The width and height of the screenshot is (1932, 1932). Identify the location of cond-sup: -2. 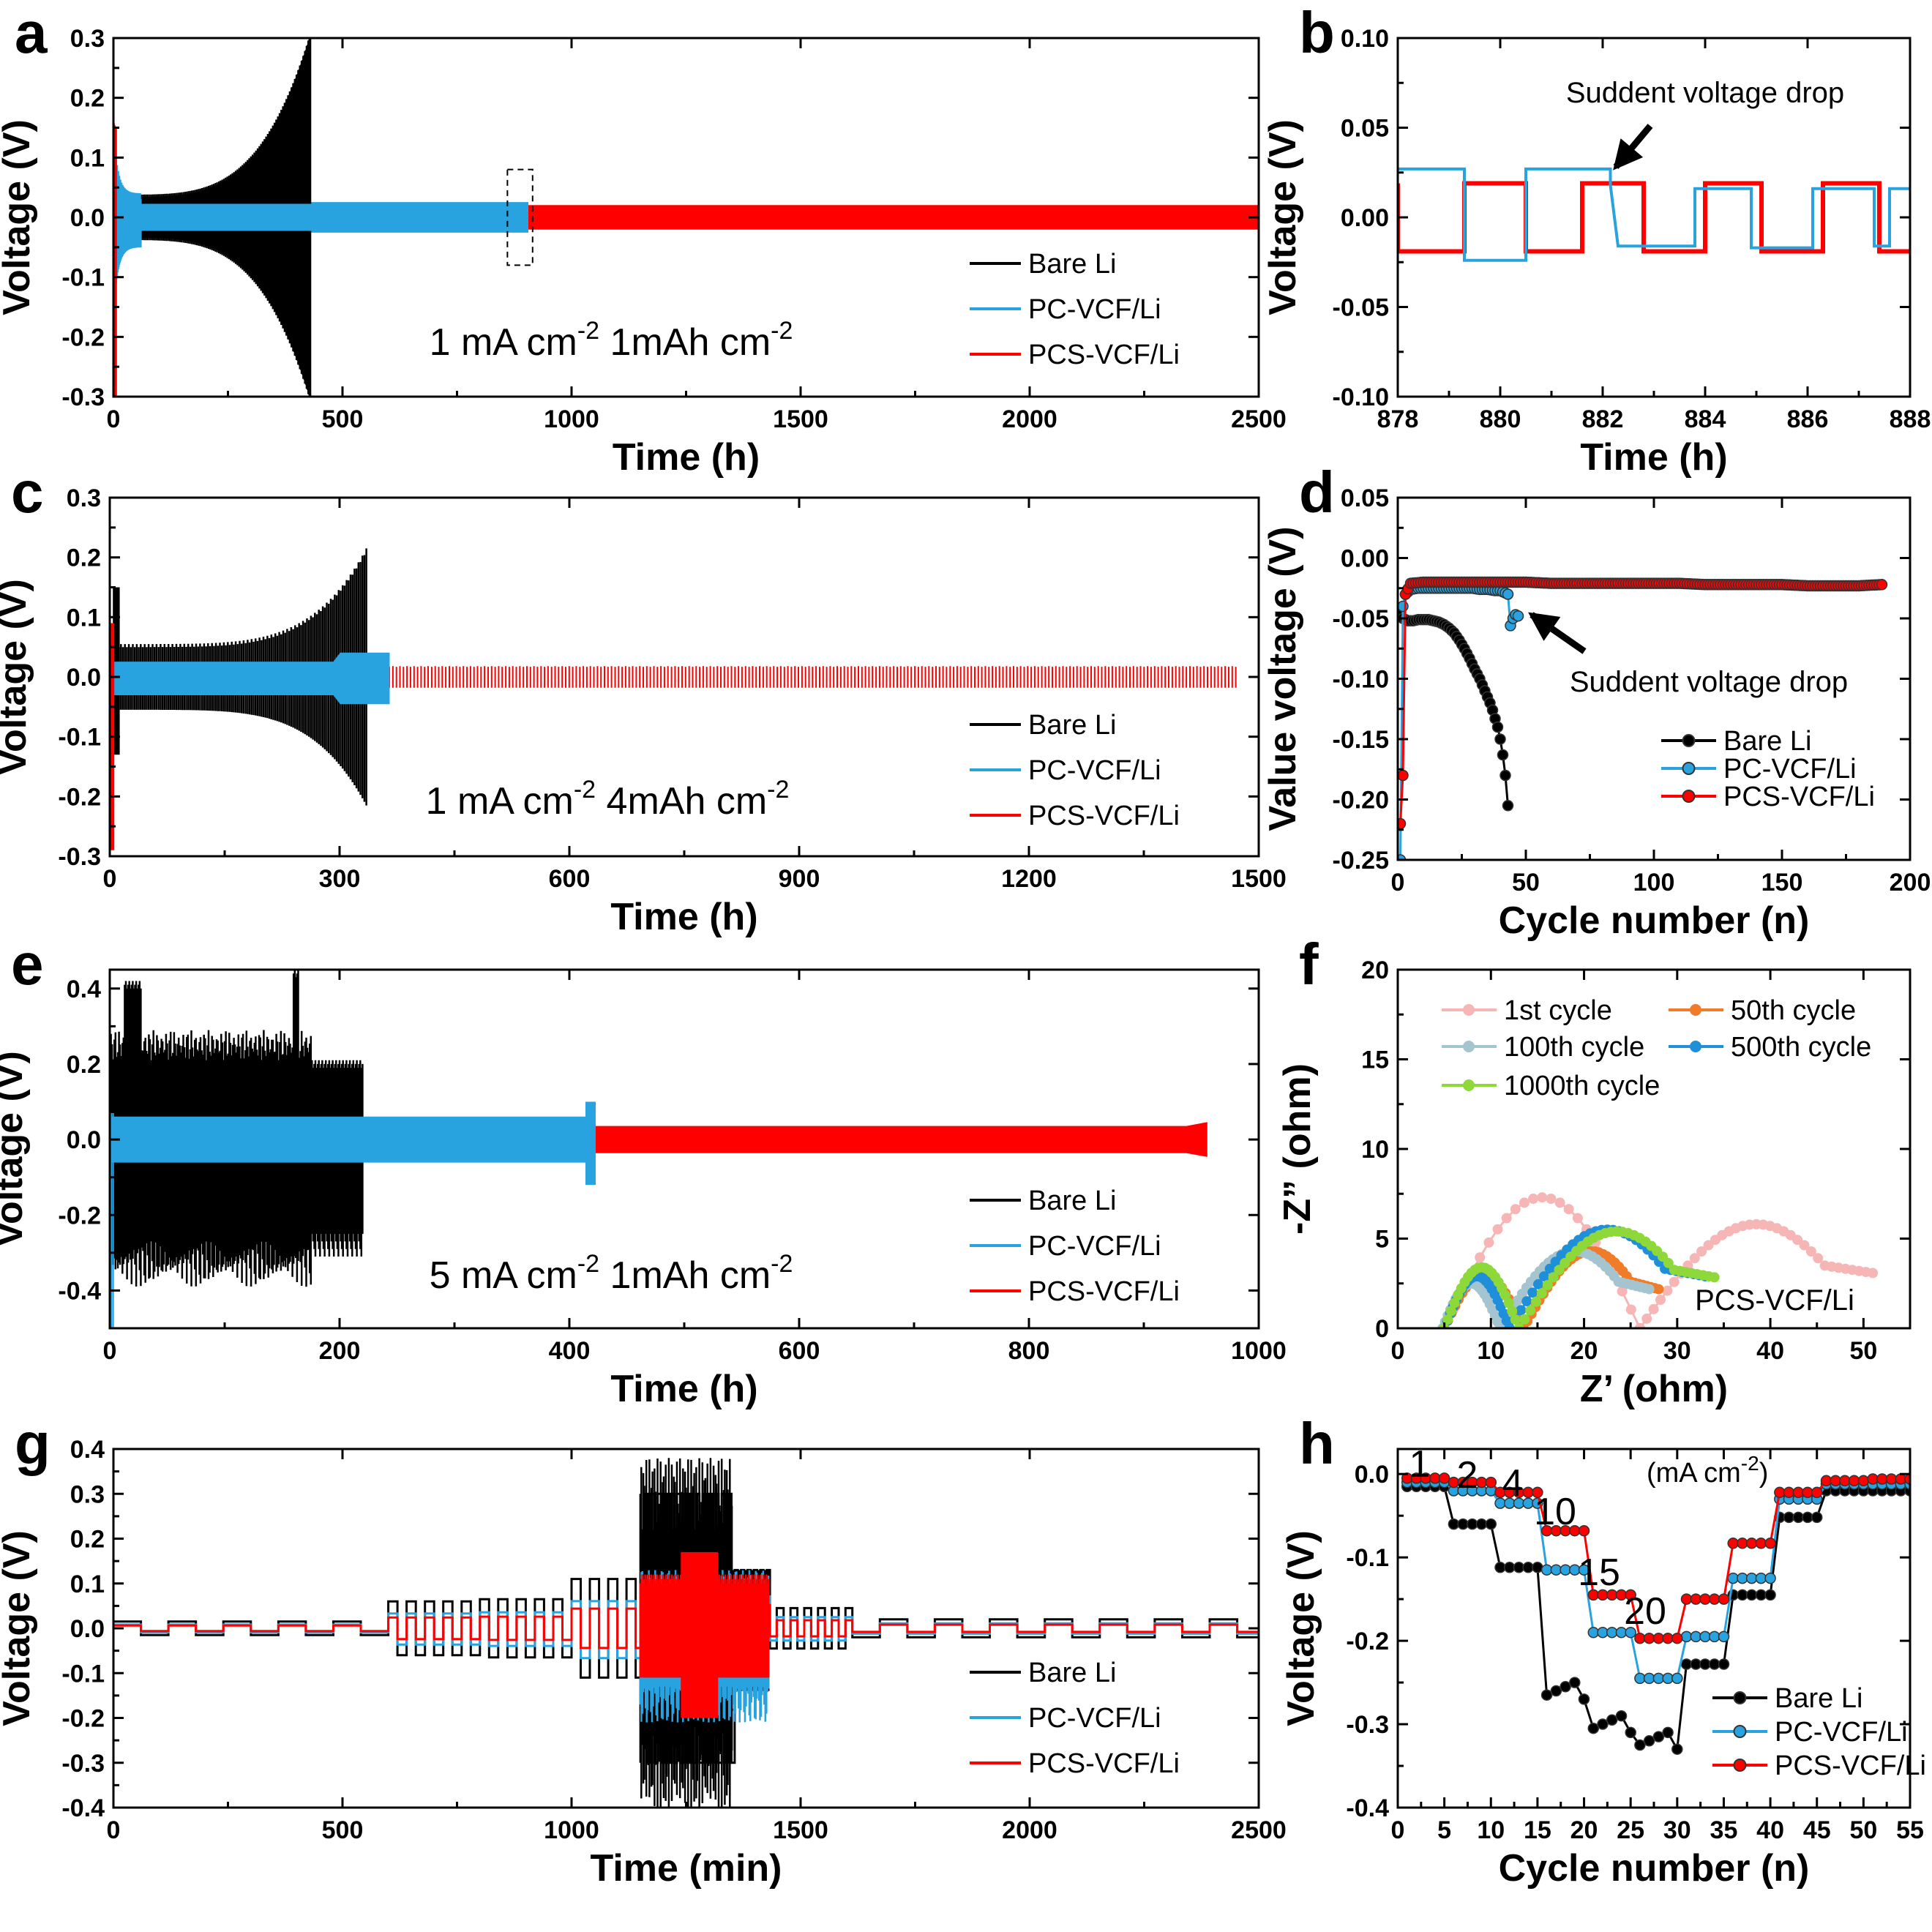
(585, 790).